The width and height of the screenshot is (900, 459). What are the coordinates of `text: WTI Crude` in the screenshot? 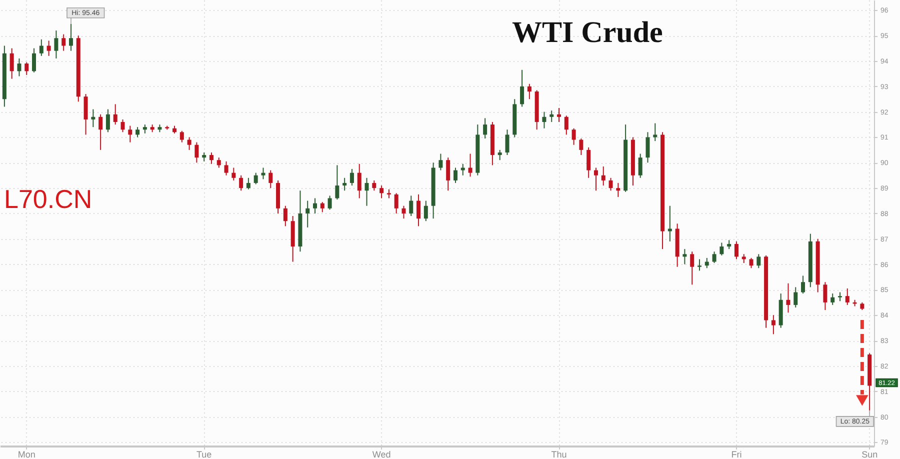 It's located at (587, 32).